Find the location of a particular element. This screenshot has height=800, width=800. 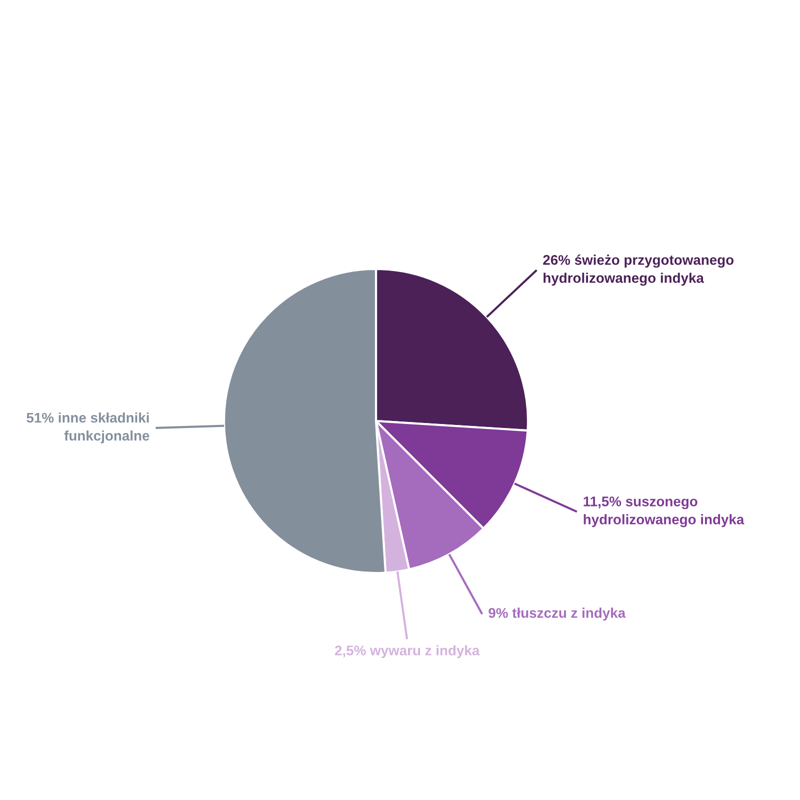

slice-label: 26% świeżo przygotowanego hydrolizowanego indyka is located at coordinates (638, 270).